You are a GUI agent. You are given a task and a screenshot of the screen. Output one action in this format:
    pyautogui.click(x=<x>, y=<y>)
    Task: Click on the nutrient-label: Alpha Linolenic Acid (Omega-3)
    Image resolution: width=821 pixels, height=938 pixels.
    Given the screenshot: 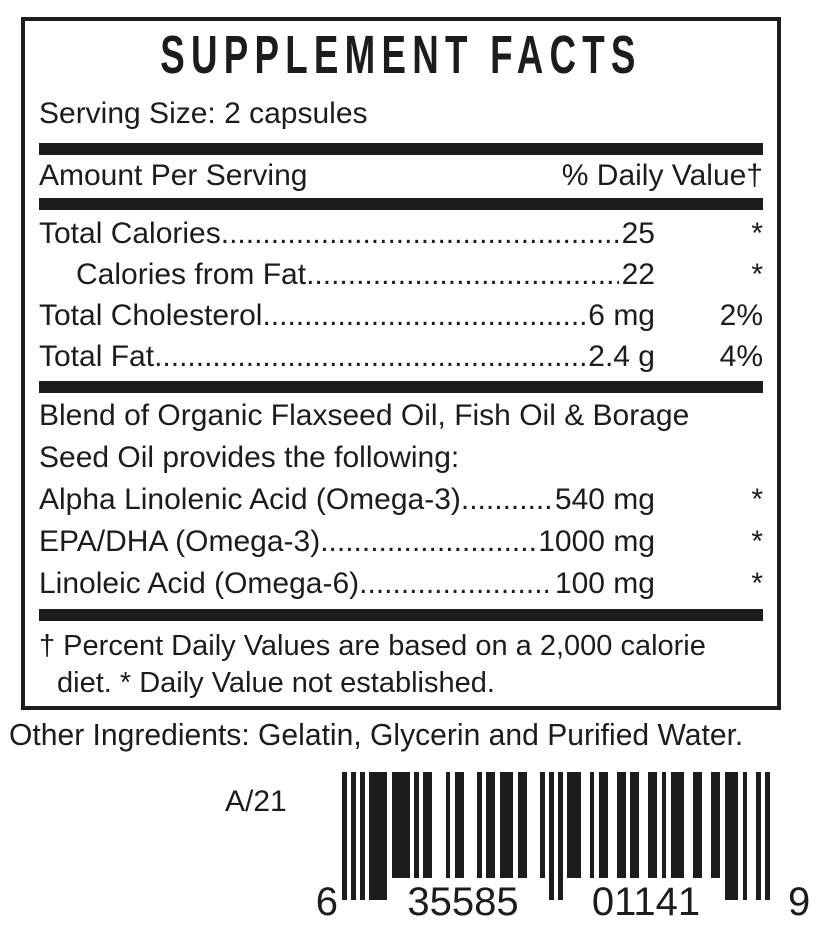 What is the action you would take?
    pyautogui.click(x=250, y=499)
    